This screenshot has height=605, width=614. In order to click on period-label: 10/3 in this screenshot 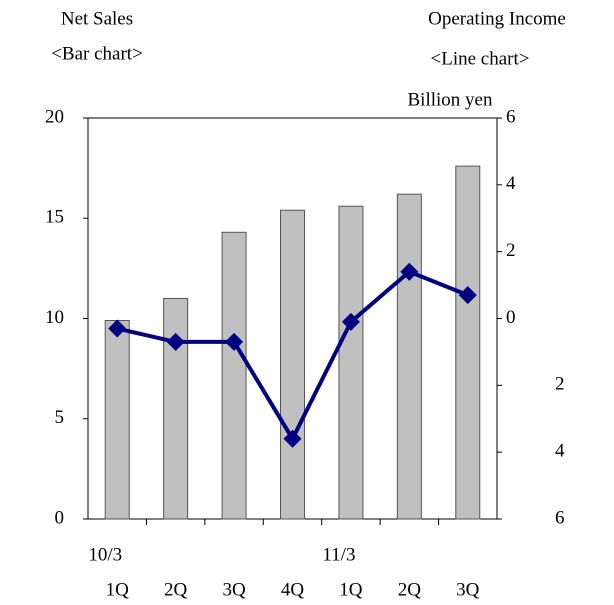, I will do `click(105, 554)`.